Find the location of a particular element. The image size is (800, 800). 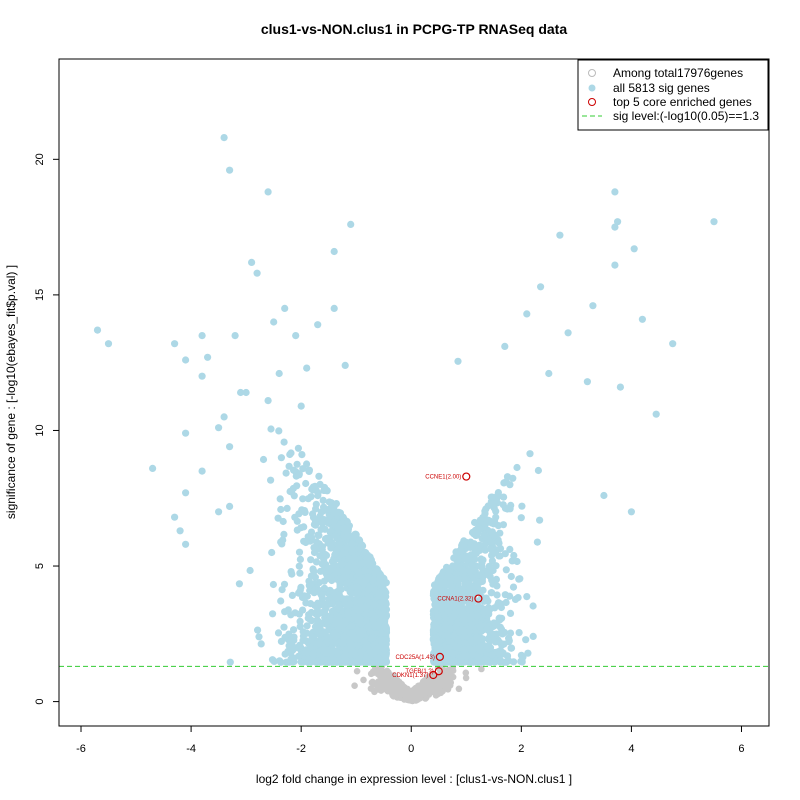

core-gene-label: CCNE1(2.00) is located at coordinates (443, 478).